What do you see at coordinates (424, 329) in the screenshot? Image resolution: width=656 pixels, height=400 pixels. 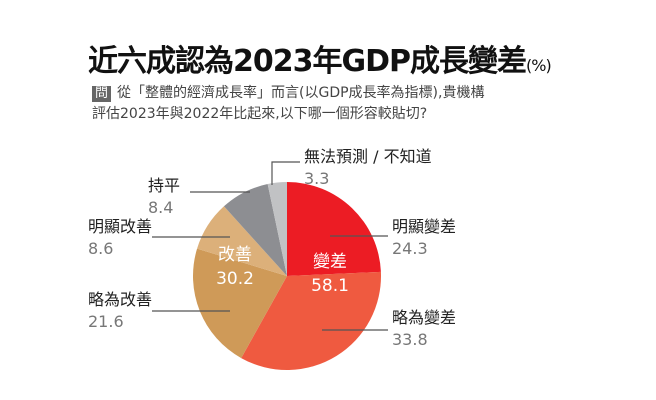 I see `label-slight-worse: 略為變差 33.8` at bounding box center [424, 329].